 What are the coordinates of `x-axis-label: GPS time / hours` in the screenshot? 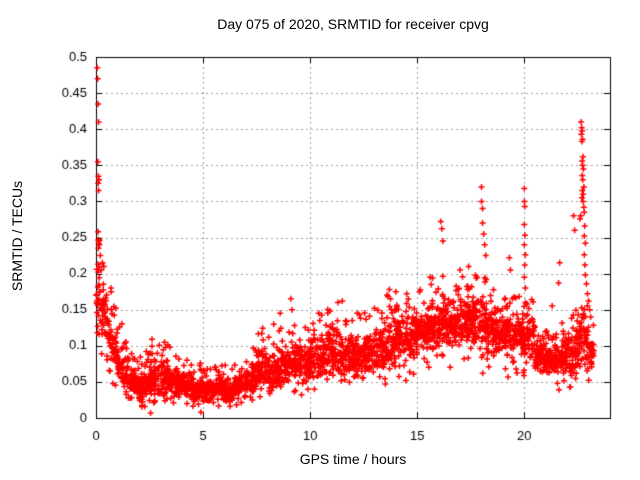 It's located at (353, 459).